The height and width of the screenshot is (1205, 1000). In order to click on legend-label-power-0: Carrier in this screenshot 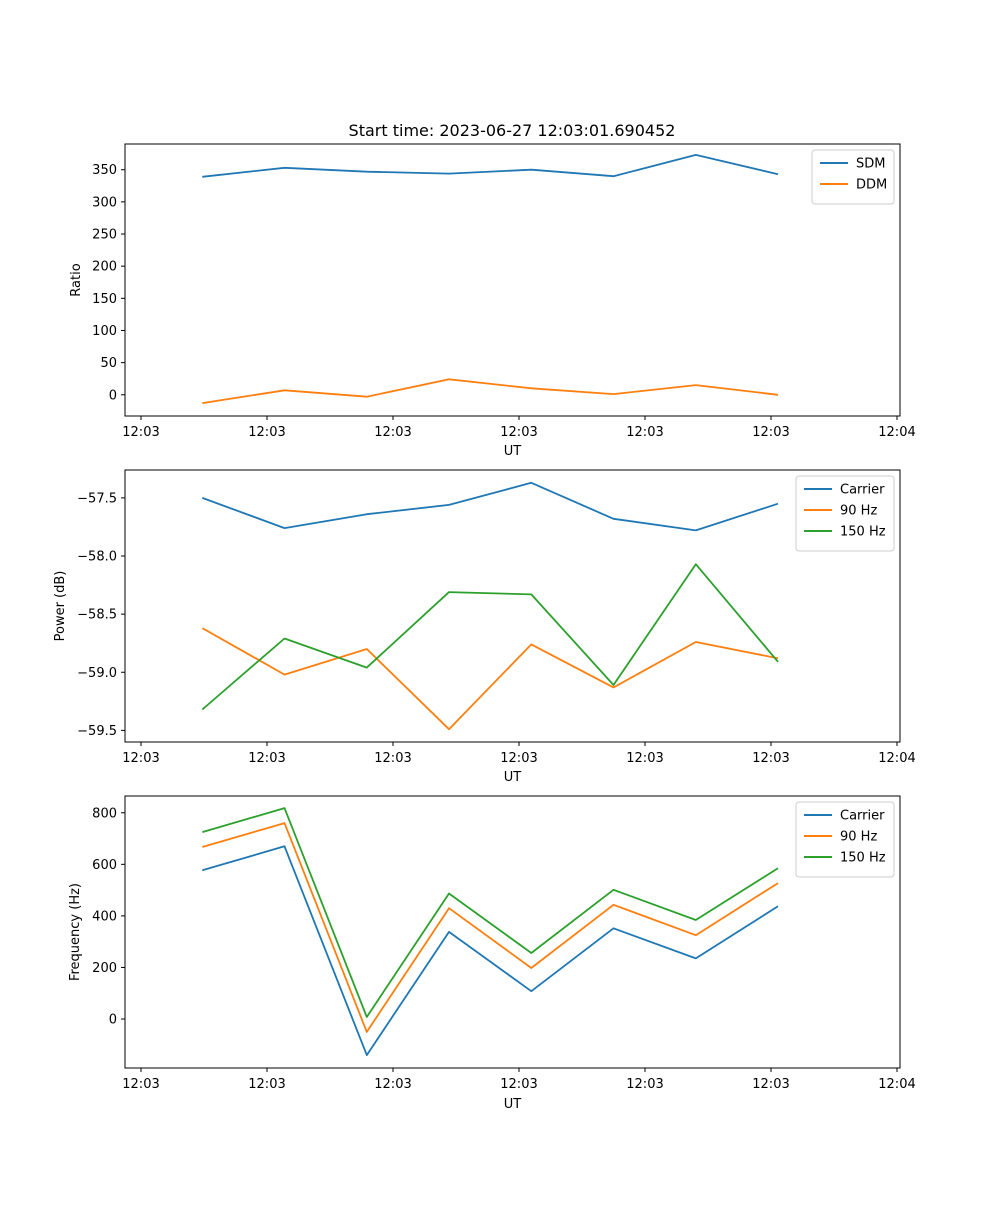, I will do `click(862, 490)`.